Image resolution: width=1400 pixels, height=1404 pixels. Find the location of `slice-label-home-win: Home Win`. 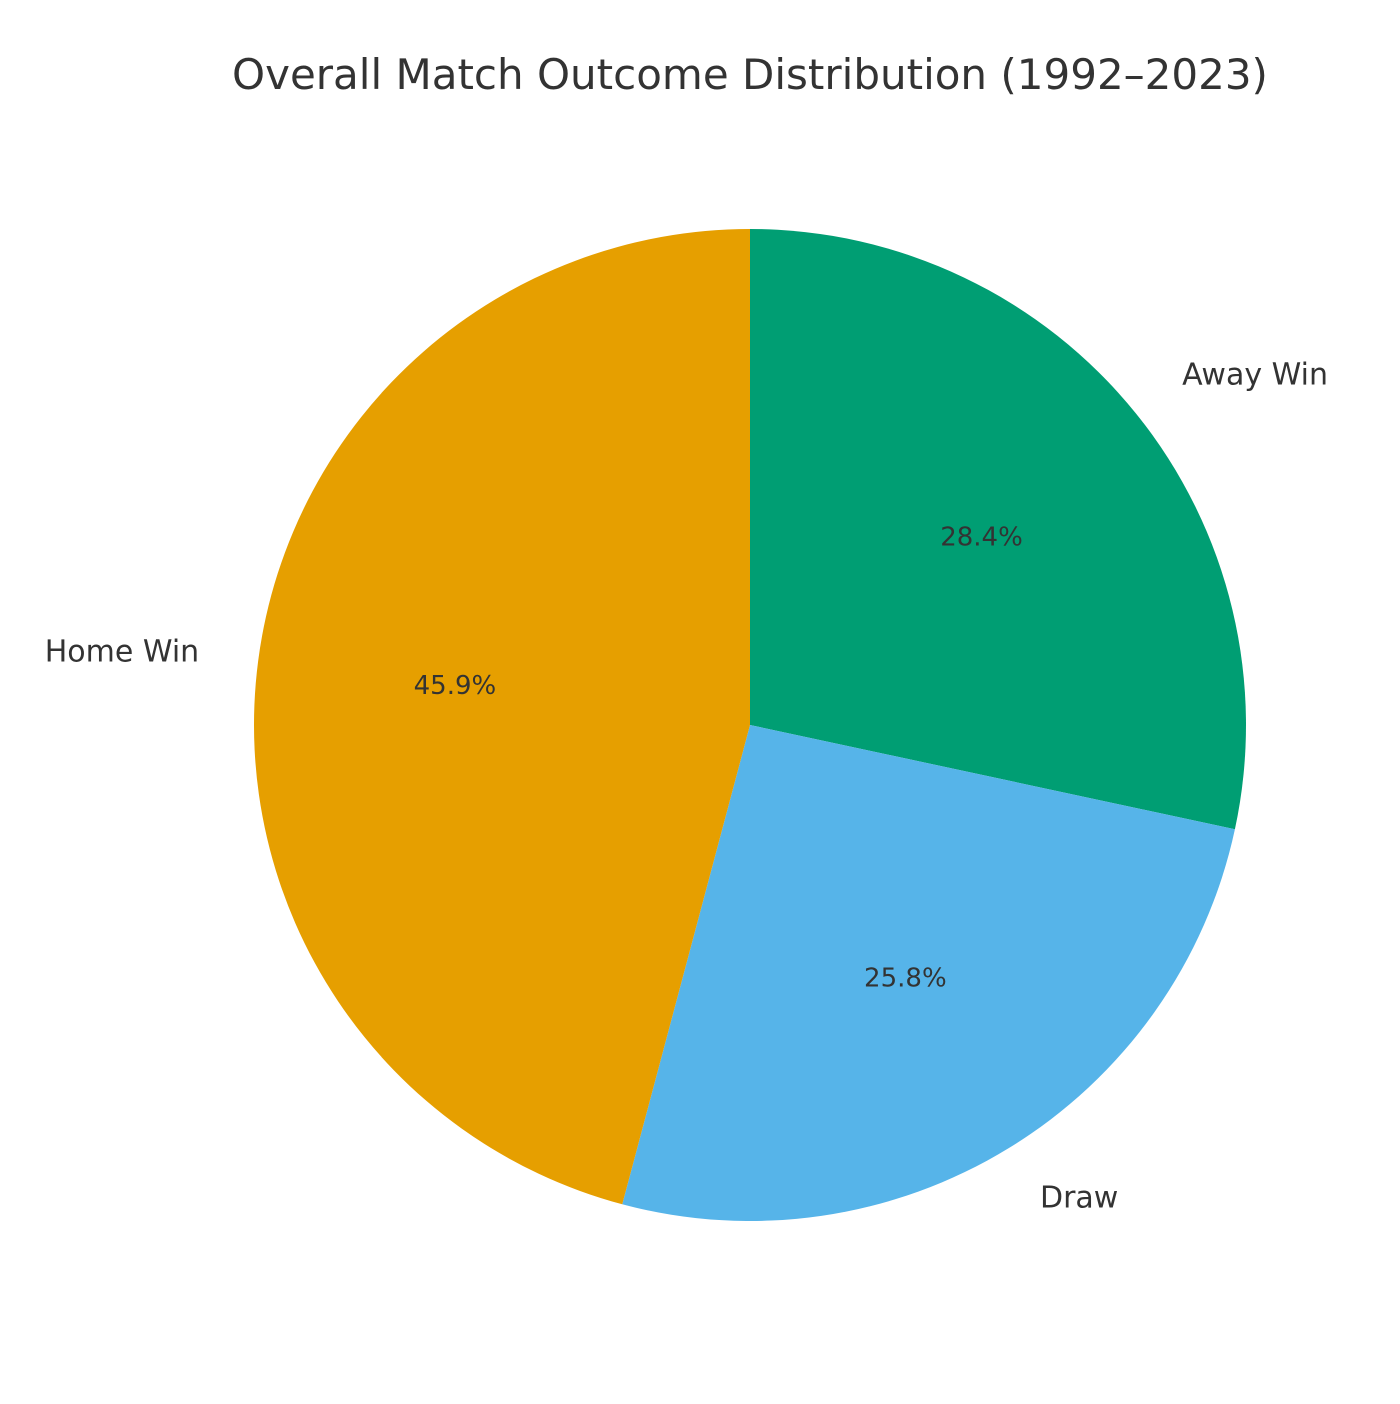

slice-label-home-win: Home Win is located at coordinates (122, 651).